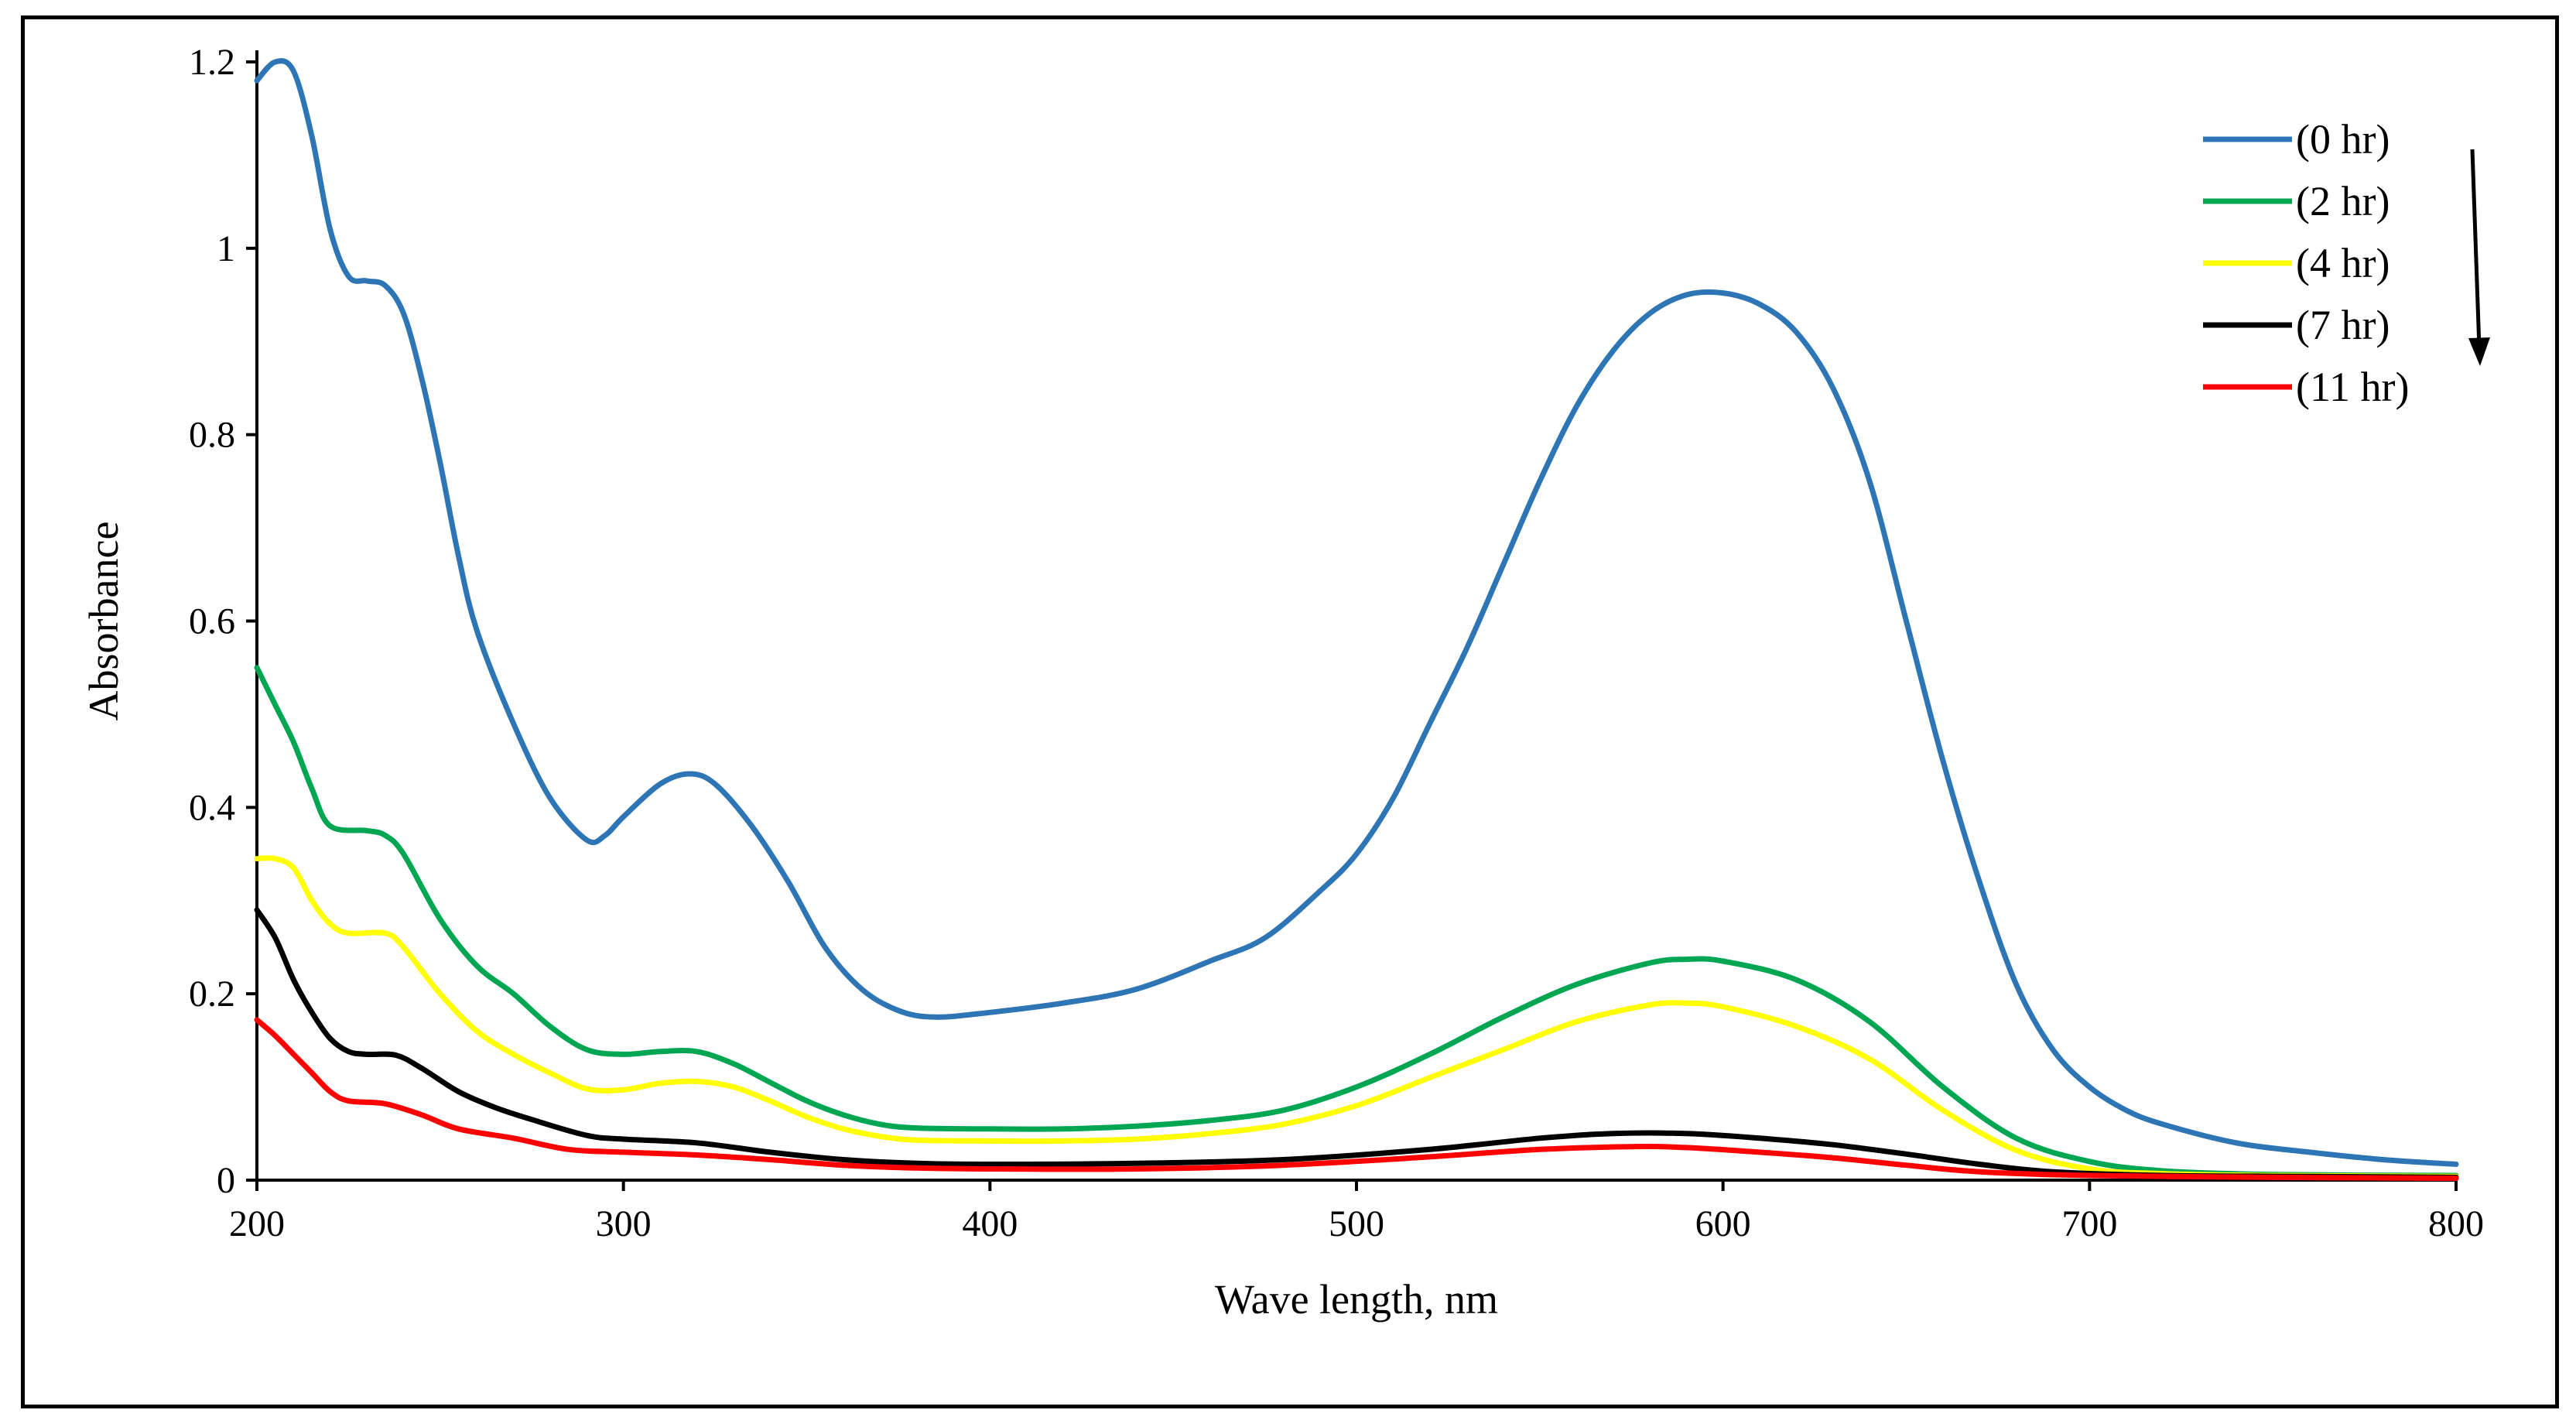 This screenshot has height=1427, width=2576. I want to click on y-tick-label: 0.4, so click(212, 807).